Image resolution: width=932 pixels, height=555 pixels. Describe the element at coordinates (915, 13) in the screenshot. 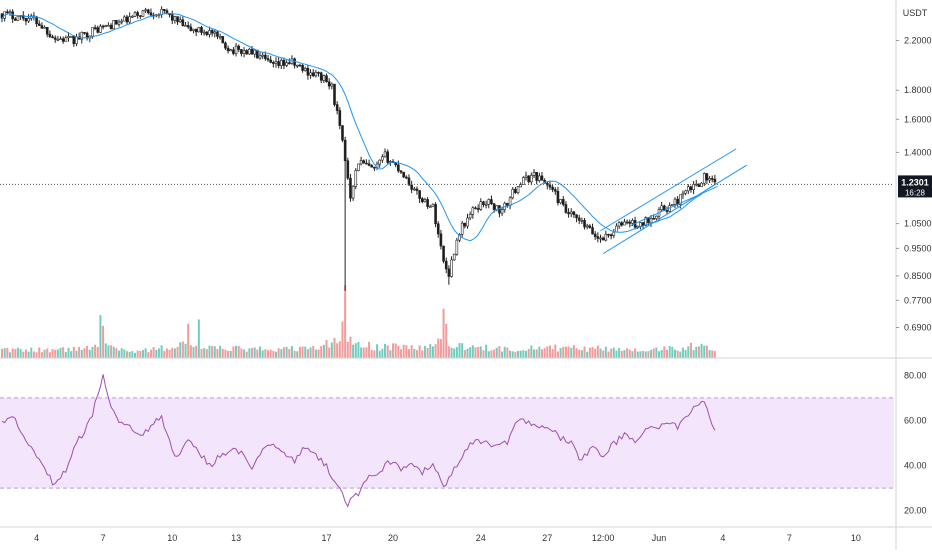

I see `currency-label: USDT` at that location.